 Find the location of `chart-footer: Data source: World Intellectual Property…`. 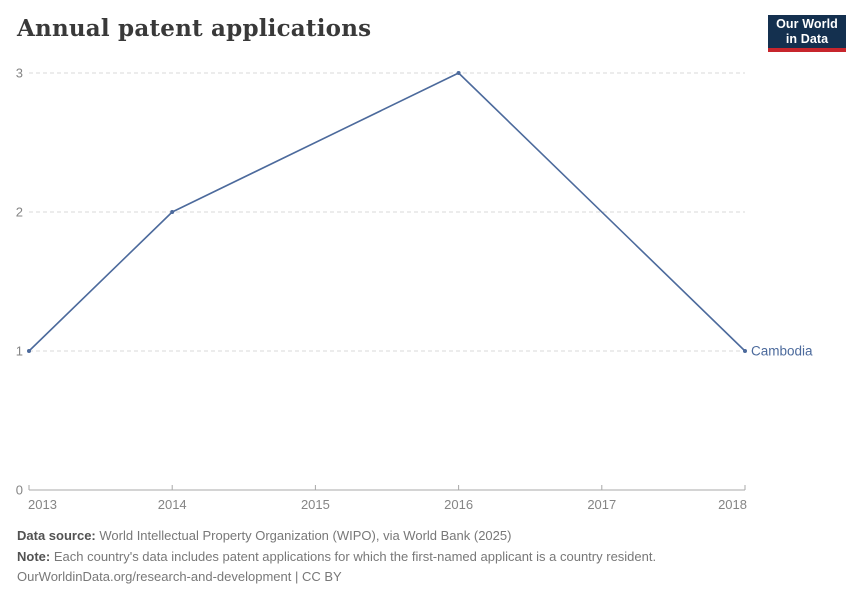

chart-footer: Data source: World Intellectual Property… is located at coordinates (425, 557).